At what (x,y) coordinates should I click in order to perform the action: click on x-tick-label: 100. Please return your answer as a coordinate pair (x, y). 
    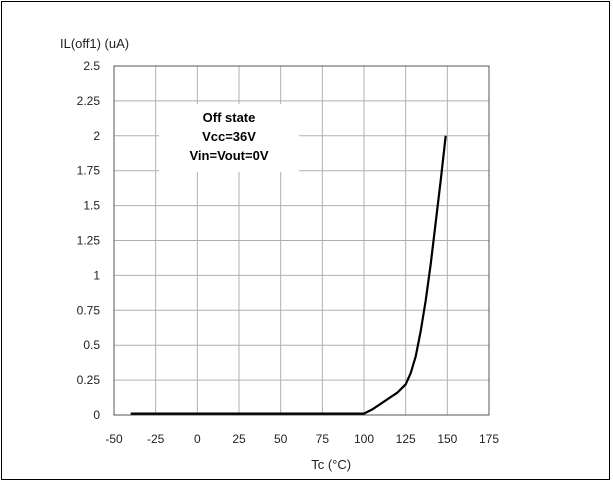
    Looking at the image, I should click on (364, 439).